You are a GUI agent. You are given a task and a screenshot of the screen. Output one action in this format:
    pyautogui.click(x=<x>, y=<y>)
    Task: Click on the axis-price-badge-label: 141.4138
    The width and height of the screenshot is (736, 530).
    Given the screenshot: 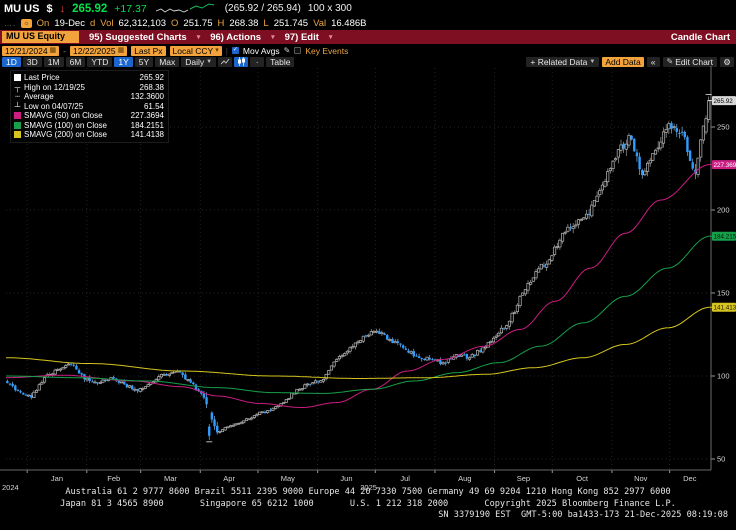 What is the action you would take?
    pyautogui.click(x=725, y=308)
    